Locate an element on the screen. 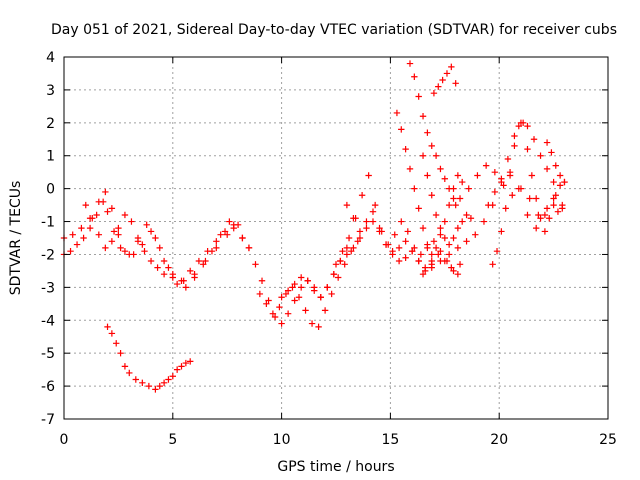 The width and height of the screenshot is (640, 480). y-tick-label: 2 is located at coordinates (50, 124).